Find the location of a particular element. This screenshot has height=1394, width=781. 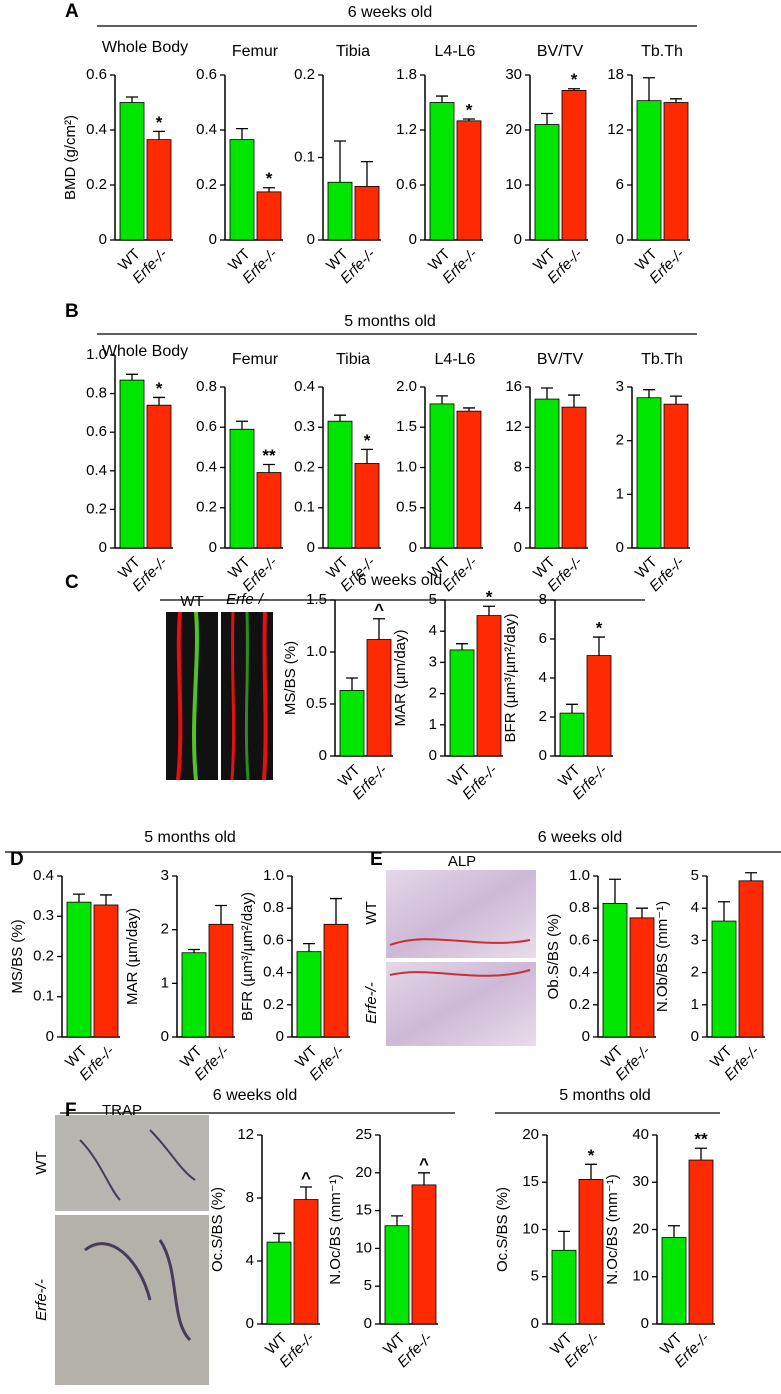

y-tick-label: 12 is located at coordinates (513, 426).